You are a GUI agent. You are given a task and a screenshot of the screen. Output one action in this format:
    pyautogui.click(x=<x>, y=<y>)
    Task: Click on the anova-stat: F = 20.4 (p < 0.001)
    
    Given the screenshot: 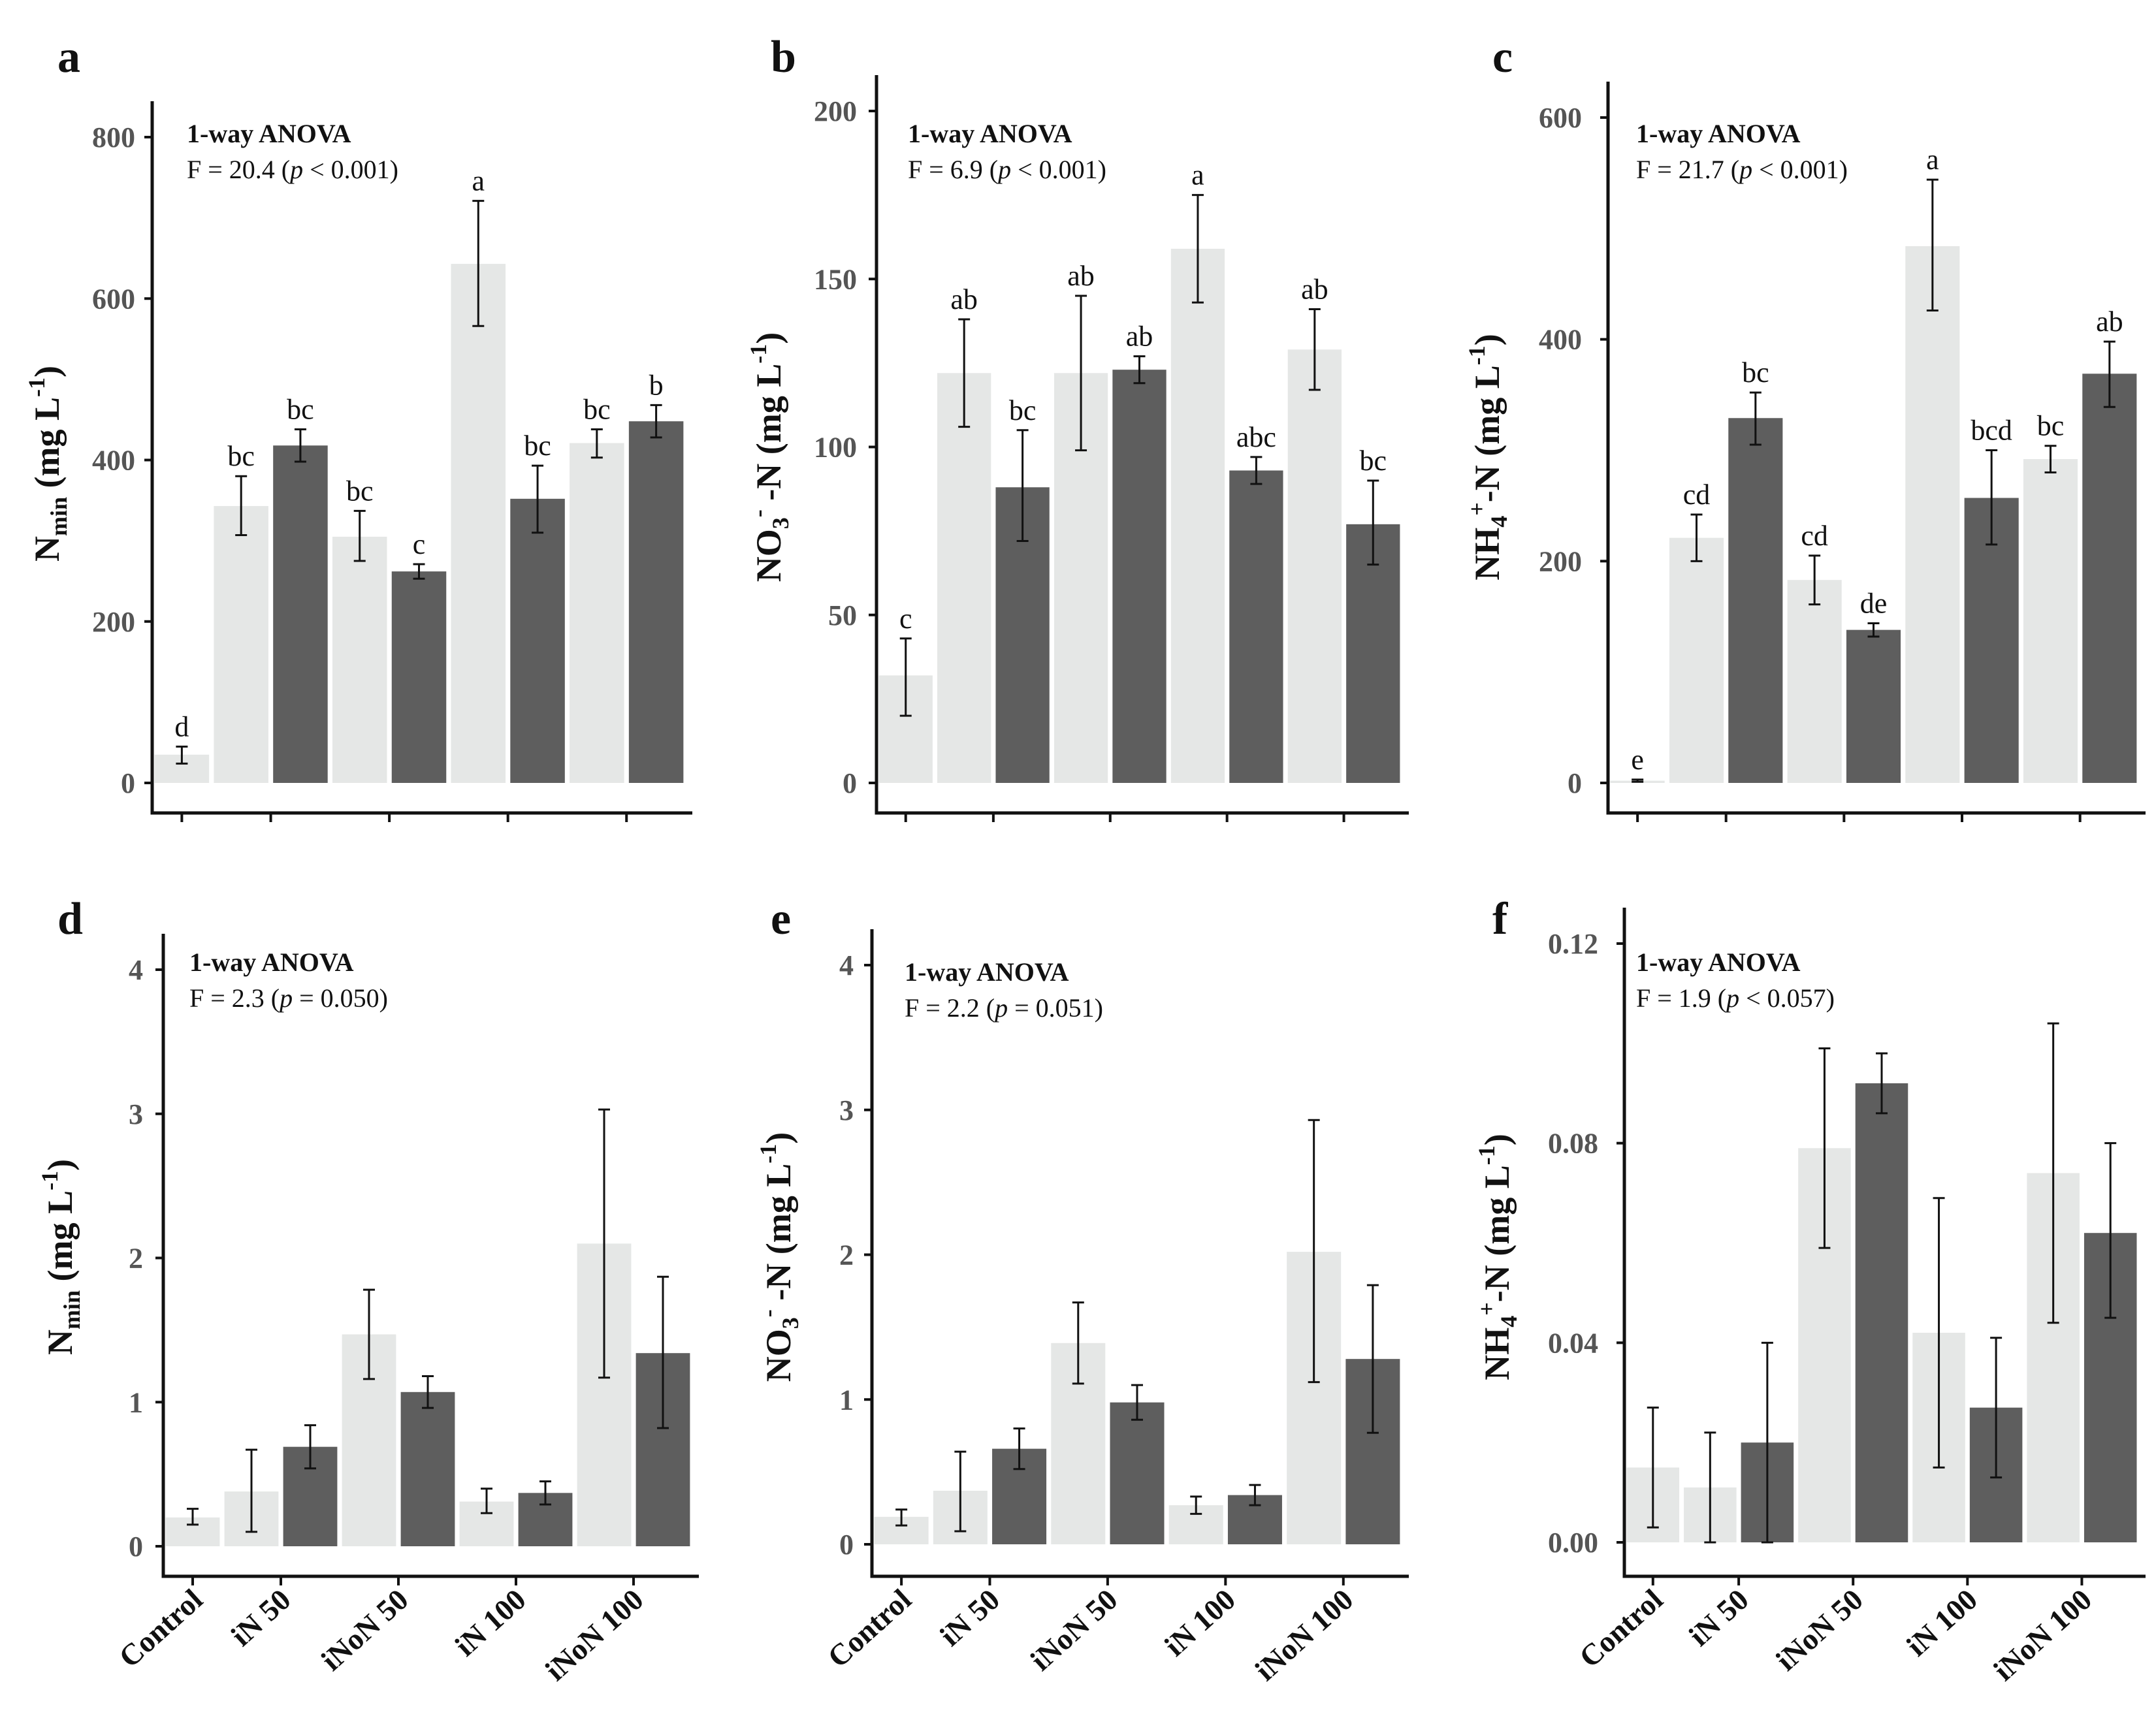 What is the action you would take?
    pyautogui.click(x=292, y=170)
    